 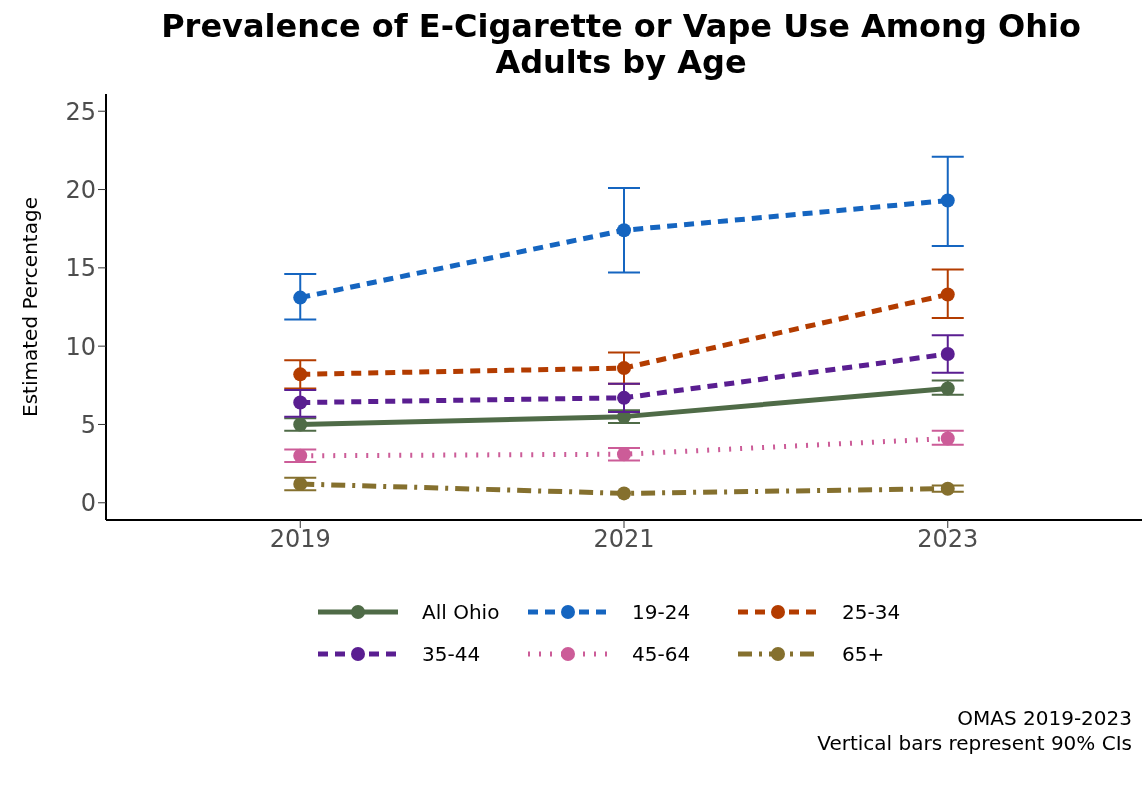 What do you see at coordinates (661, 654) in the screenshot?
I see `legend-label: 45-64` at bounding box center [661, 654].